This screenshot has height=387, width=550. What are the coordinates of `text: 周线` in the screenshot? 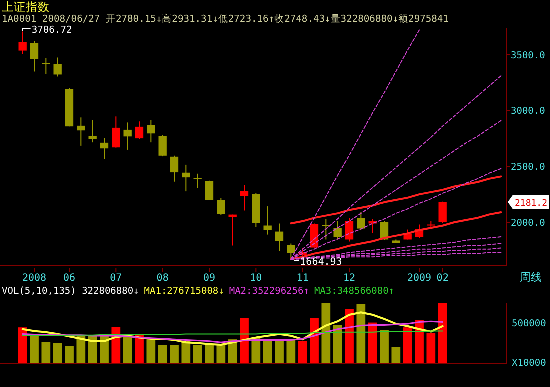 It's located at (531, 277).